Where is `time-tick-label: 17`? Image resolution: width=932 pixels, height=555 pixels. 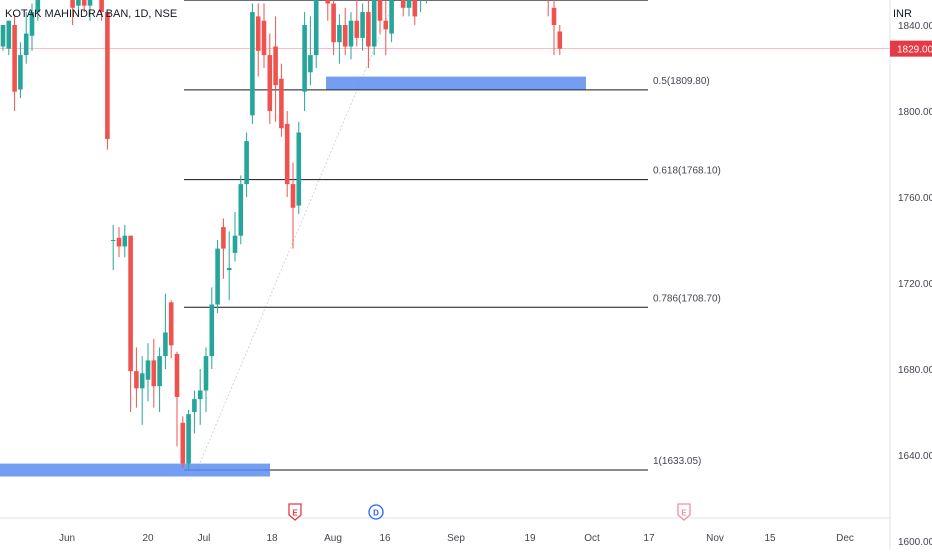 time-tick-label: 17 is located at coordinates (649, 538).